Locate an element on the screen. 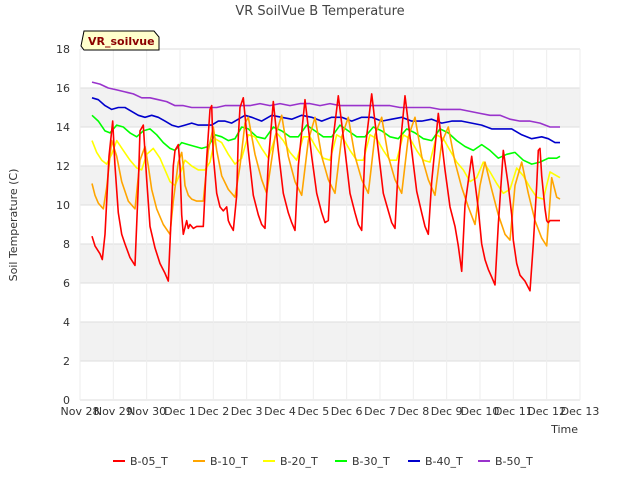 The height and width of the screenshot is (480, 640). x-tick-label: Dec 10 is located at coordinates (480, 411).